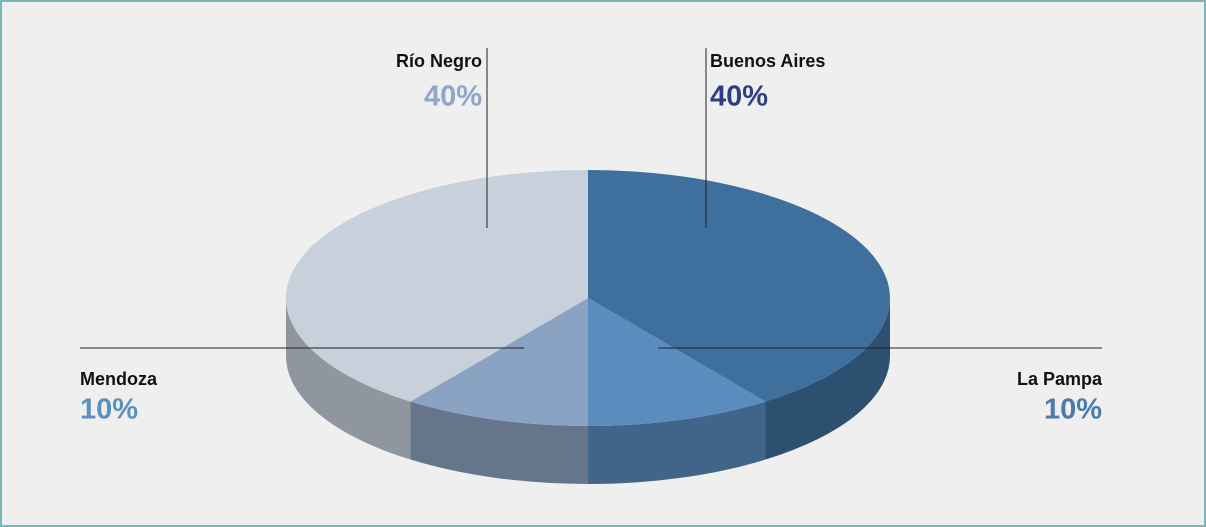  I want to click on slice-label: Mendoza, so click(119, 379).